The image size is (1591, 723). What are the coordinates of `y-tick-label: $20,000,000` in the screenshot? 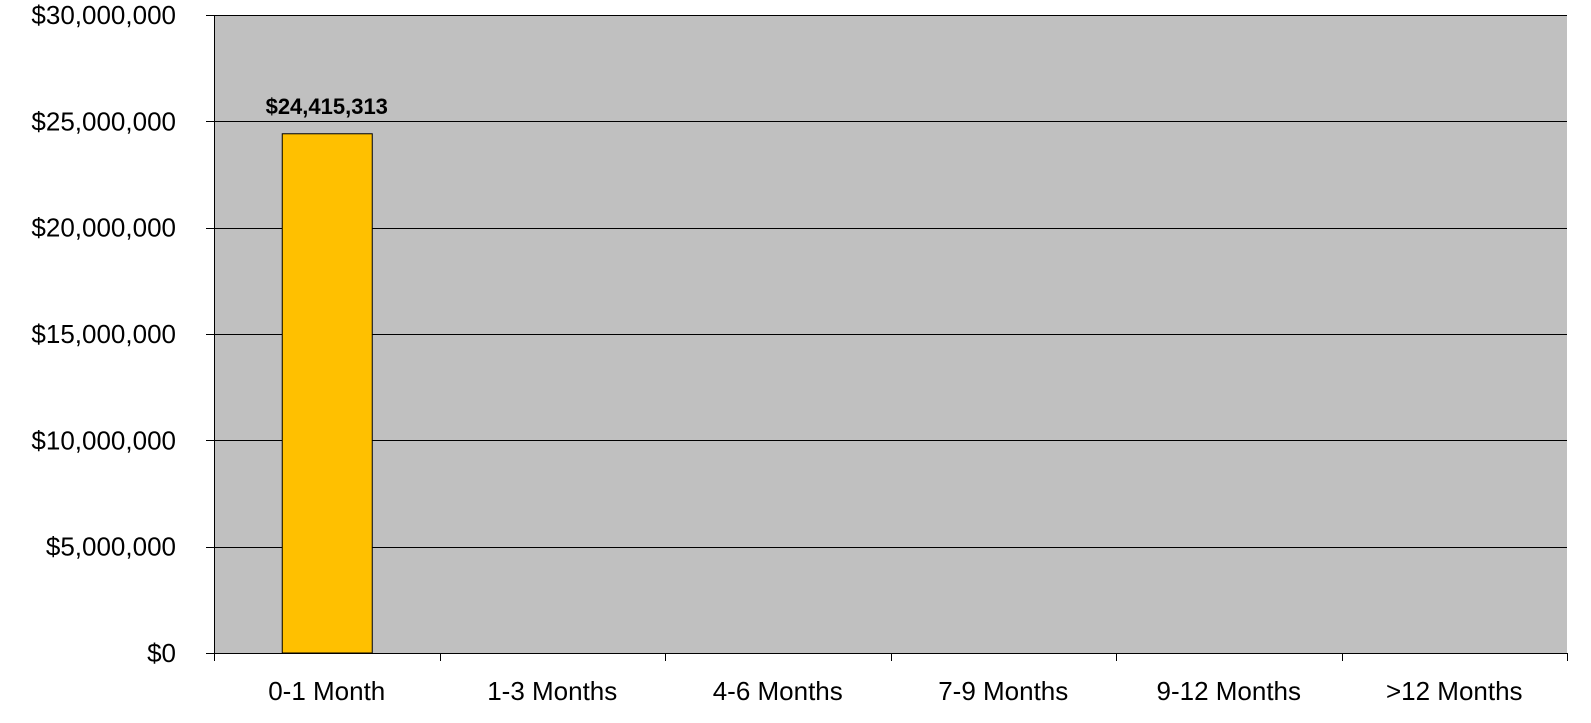 It's located at (103, 228).